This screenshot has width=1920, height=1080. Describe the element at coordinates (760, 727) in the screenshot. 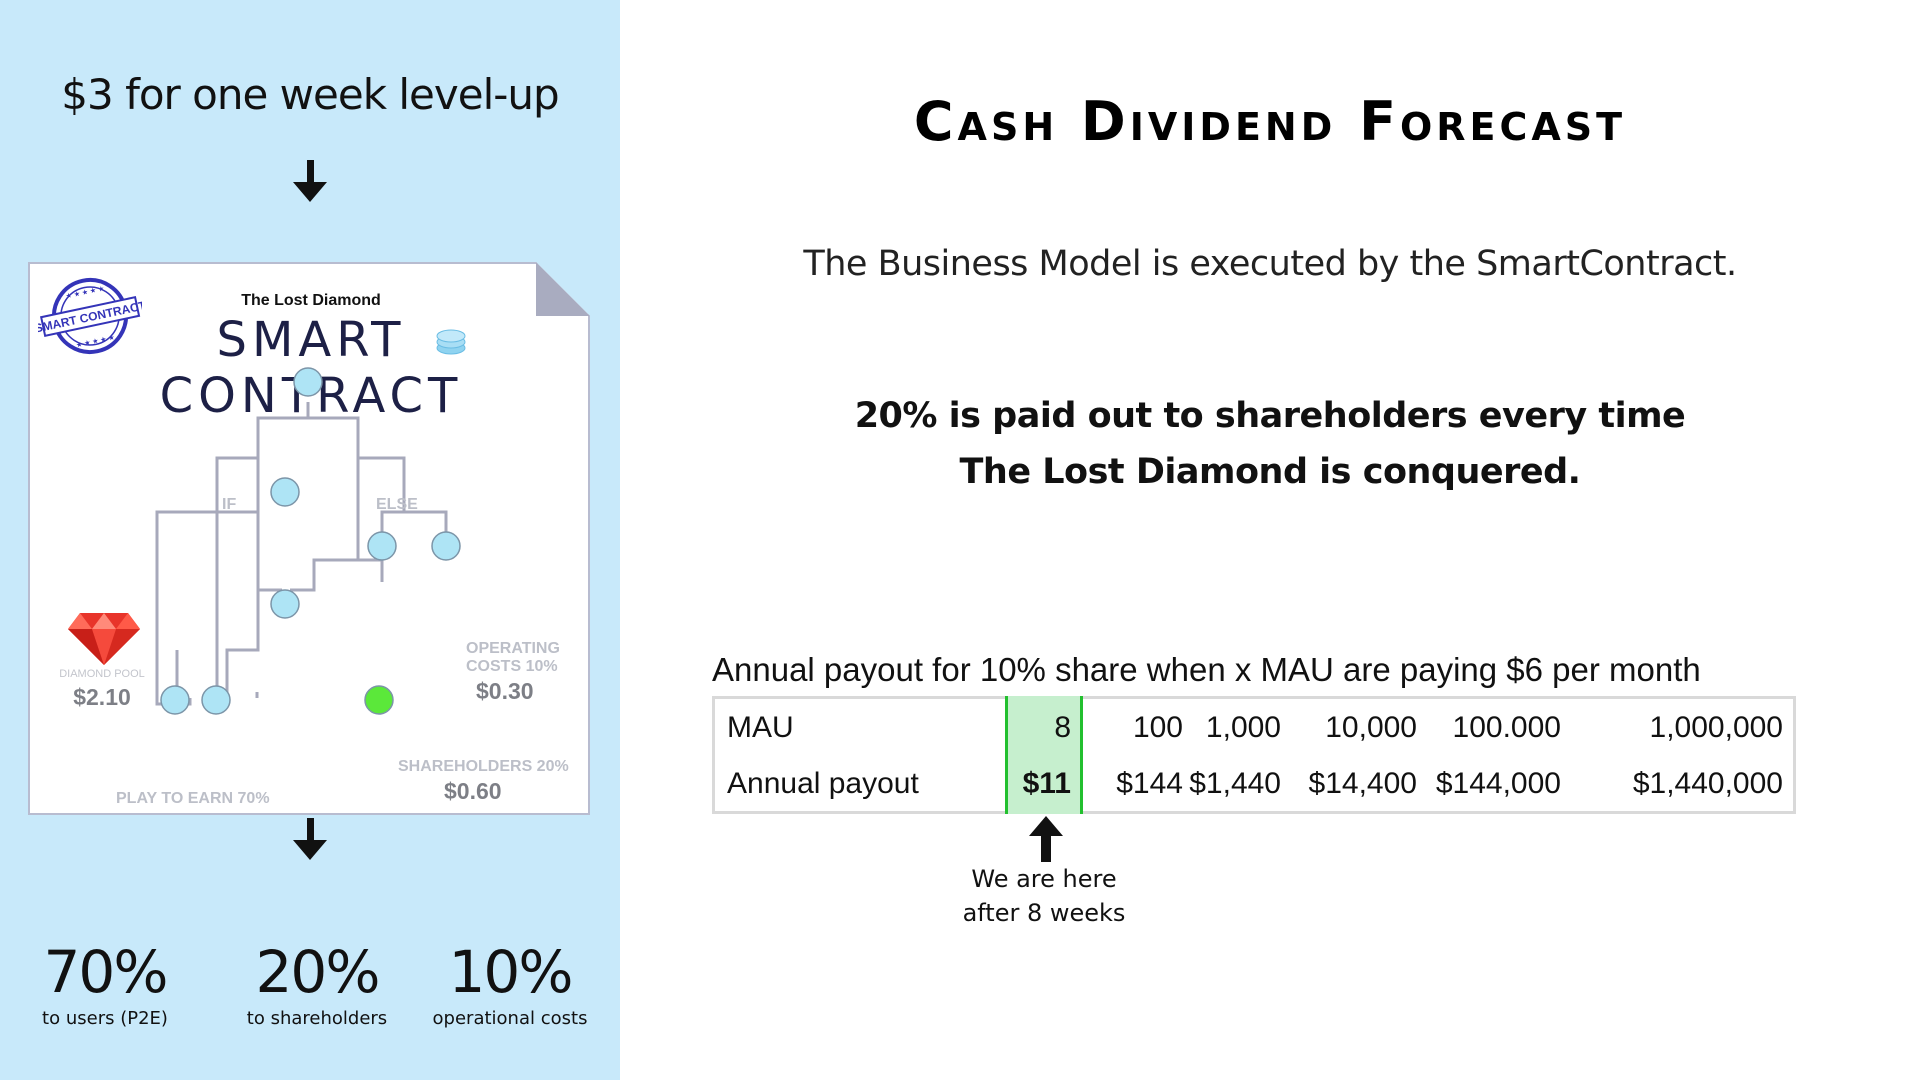

I see `row-header-mau: MAU` at that location.